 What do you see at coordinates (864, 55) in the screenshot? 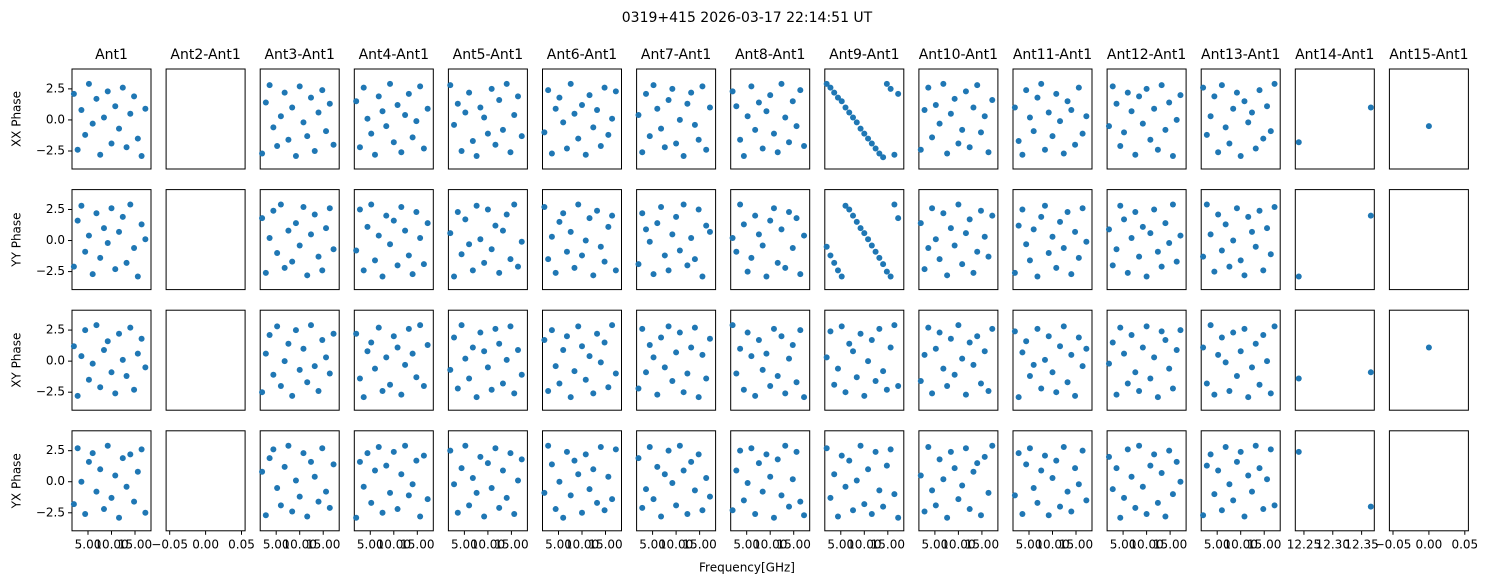
I see `column-title: Ant9-Ant1` at bounding box center [864, 55].